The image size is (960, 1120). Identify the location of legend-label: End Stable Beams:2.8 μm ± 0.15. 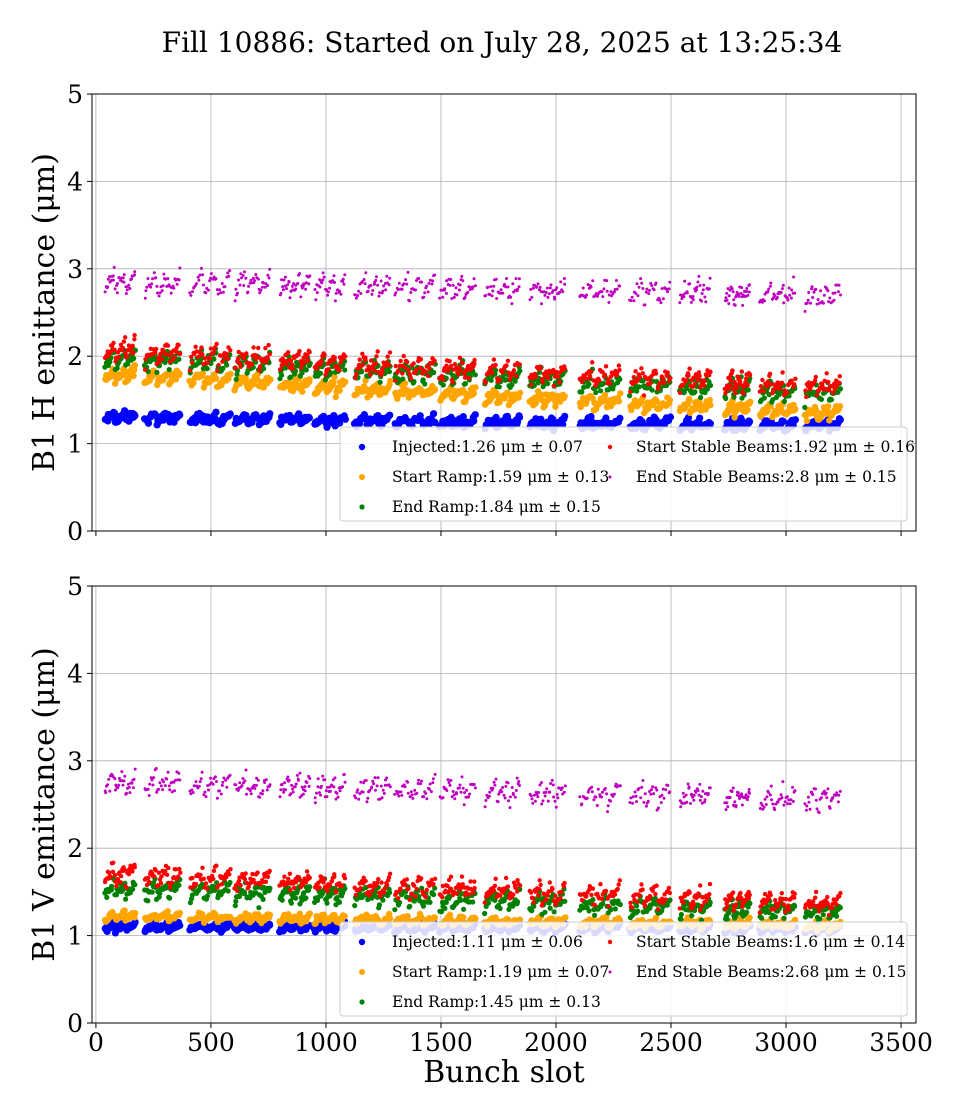
(766, 477).